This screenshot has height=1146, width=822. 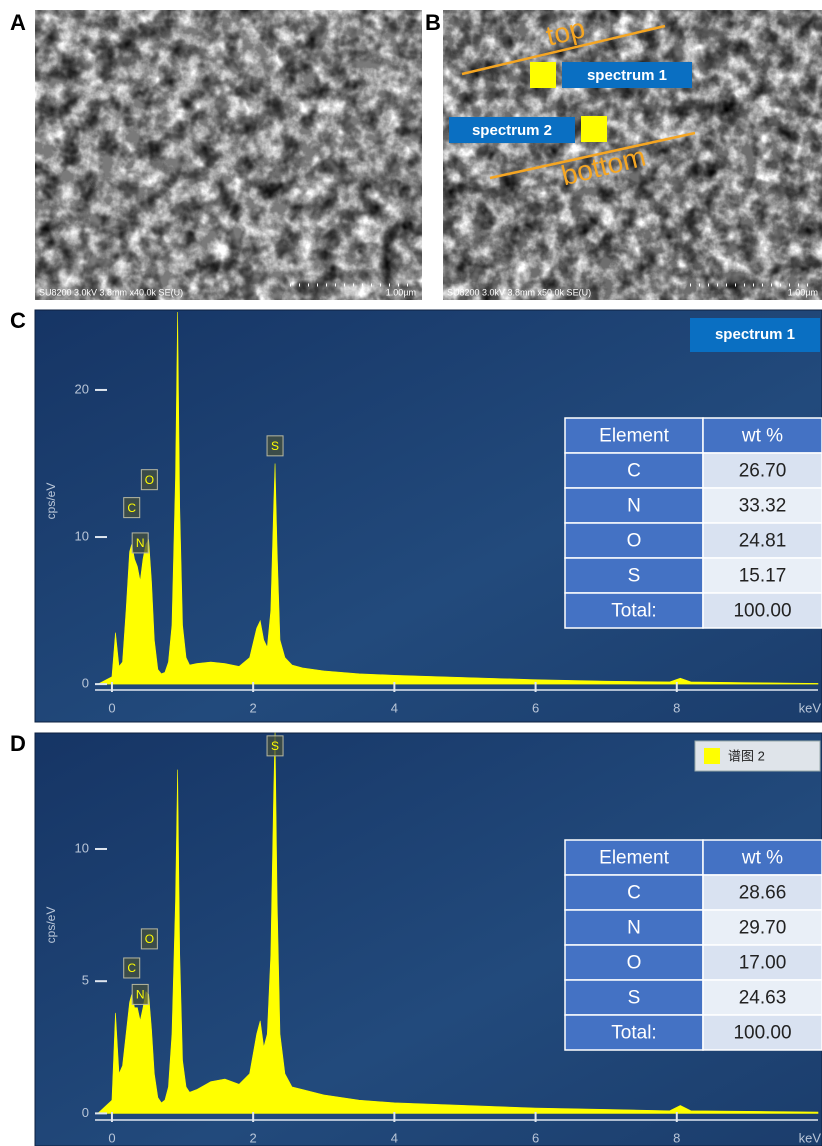 I want to click on table-value: 17.00, so click(x=763, y=963).